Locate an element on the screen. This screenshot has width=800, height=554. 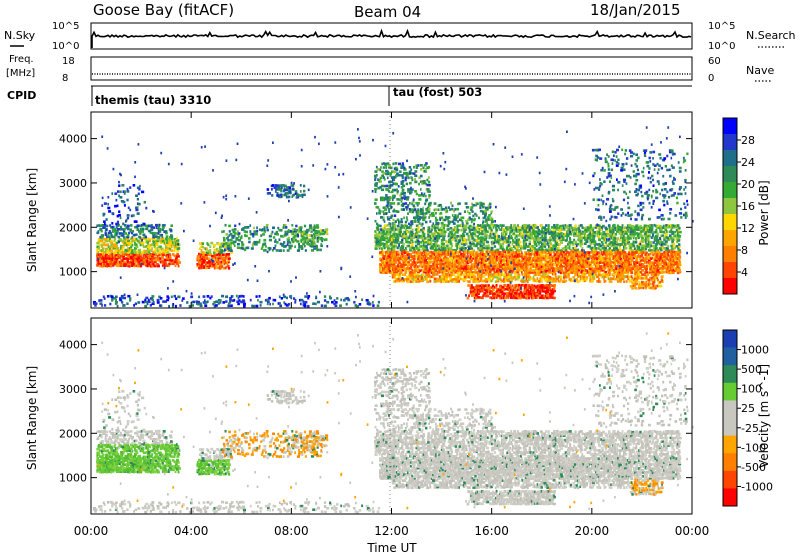
freq-left-tick-bottom: 8 is located at coordinates (65, 78).